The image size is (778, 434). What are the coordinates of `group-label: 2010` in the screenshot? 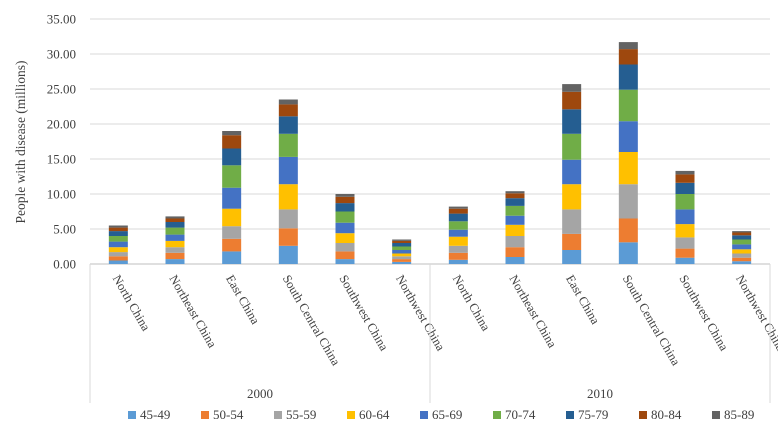 It's located at (600, 393).